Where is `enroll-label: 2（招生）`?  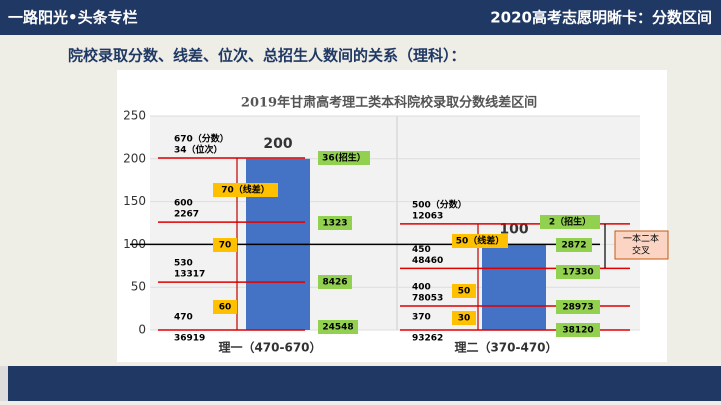 enroll-label: 2（招生） is located at coordinates (570, 222).